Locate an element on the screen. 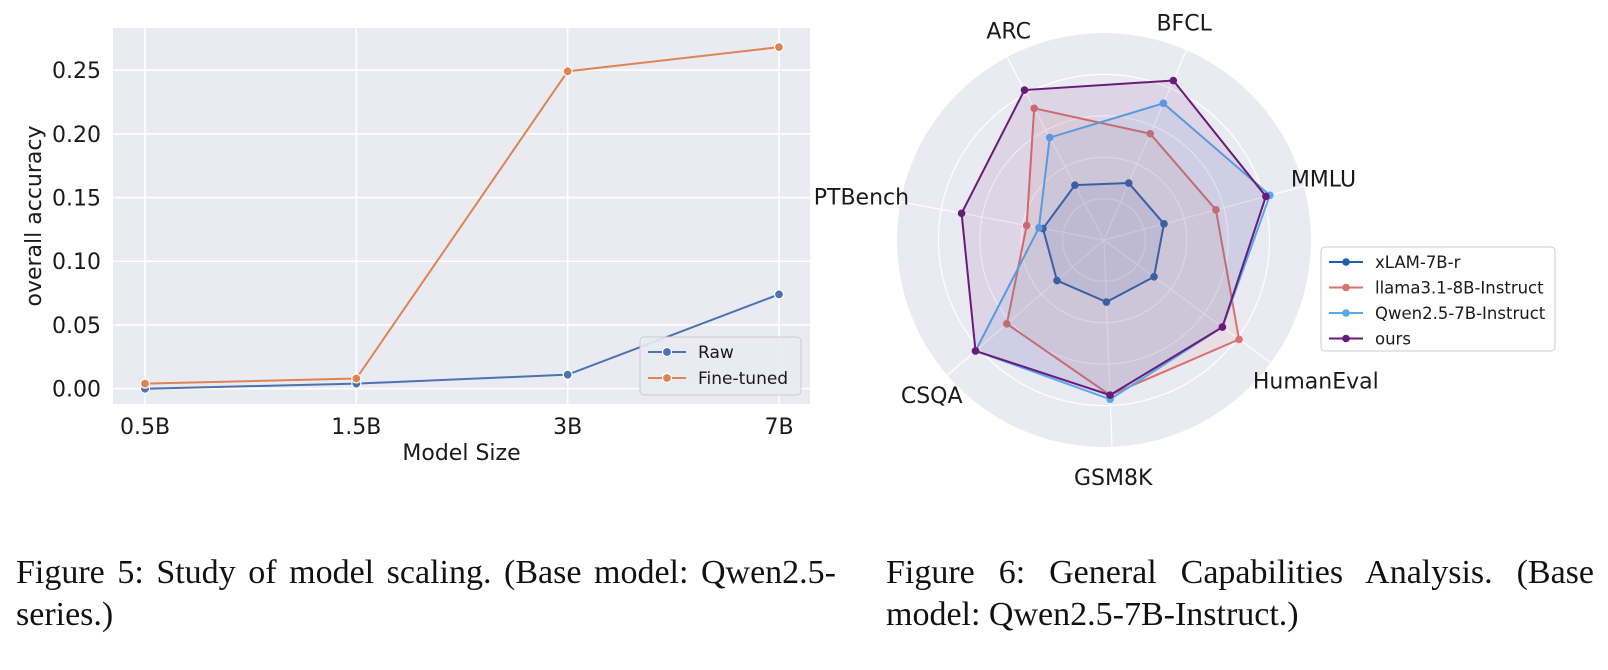 The height and width of the screenshot is (670, 1608). legend-label: Raw is located at coordinates (716, 353).